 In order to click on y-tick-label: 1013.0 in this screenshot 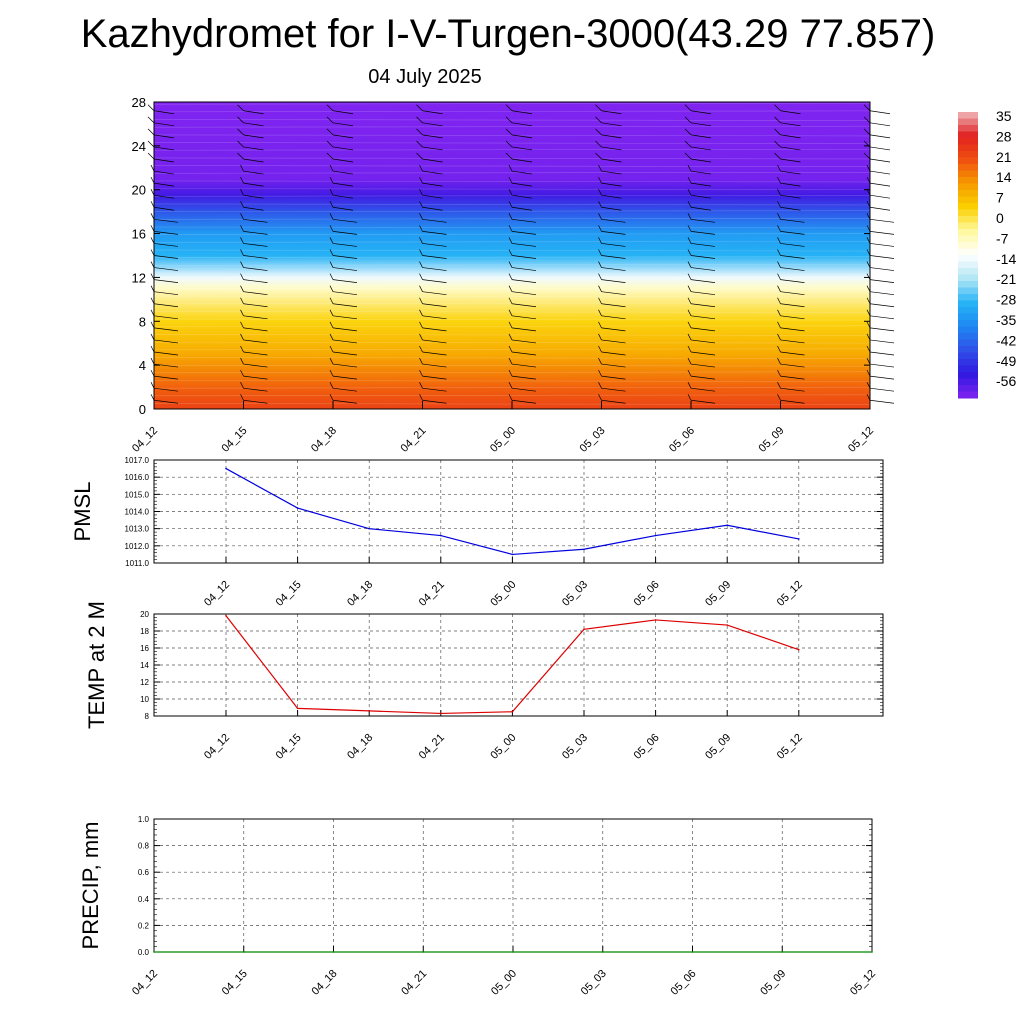, I will do `click(137, 529)`.